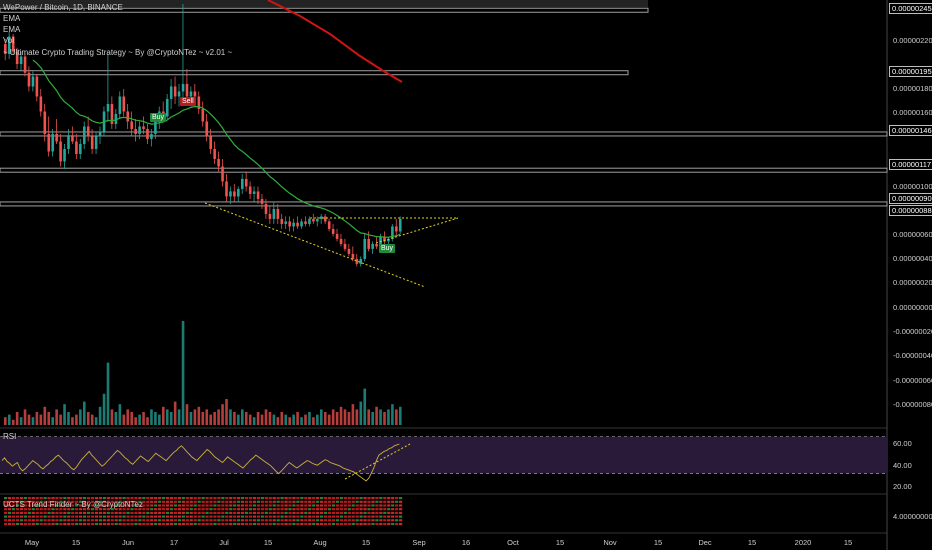 The height and width of the screenshot is (550, 932). I want to click on rsi-tick: 20.00, so click(902, 486).